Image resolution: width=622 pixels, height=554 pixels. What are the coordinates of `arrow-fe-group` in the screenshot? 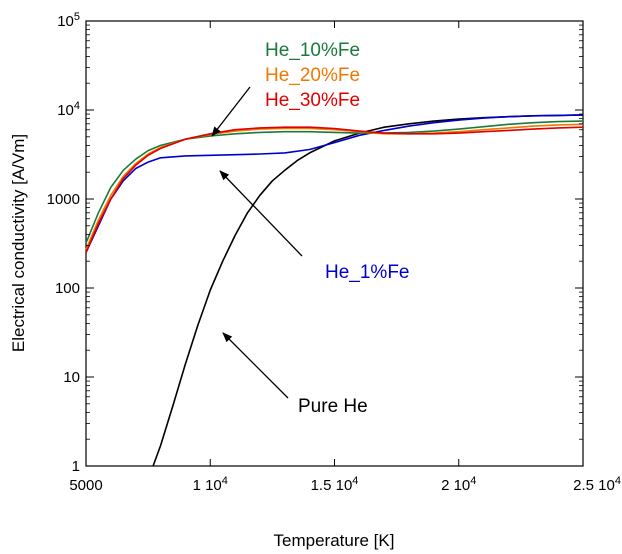 It's located at (231, 111).